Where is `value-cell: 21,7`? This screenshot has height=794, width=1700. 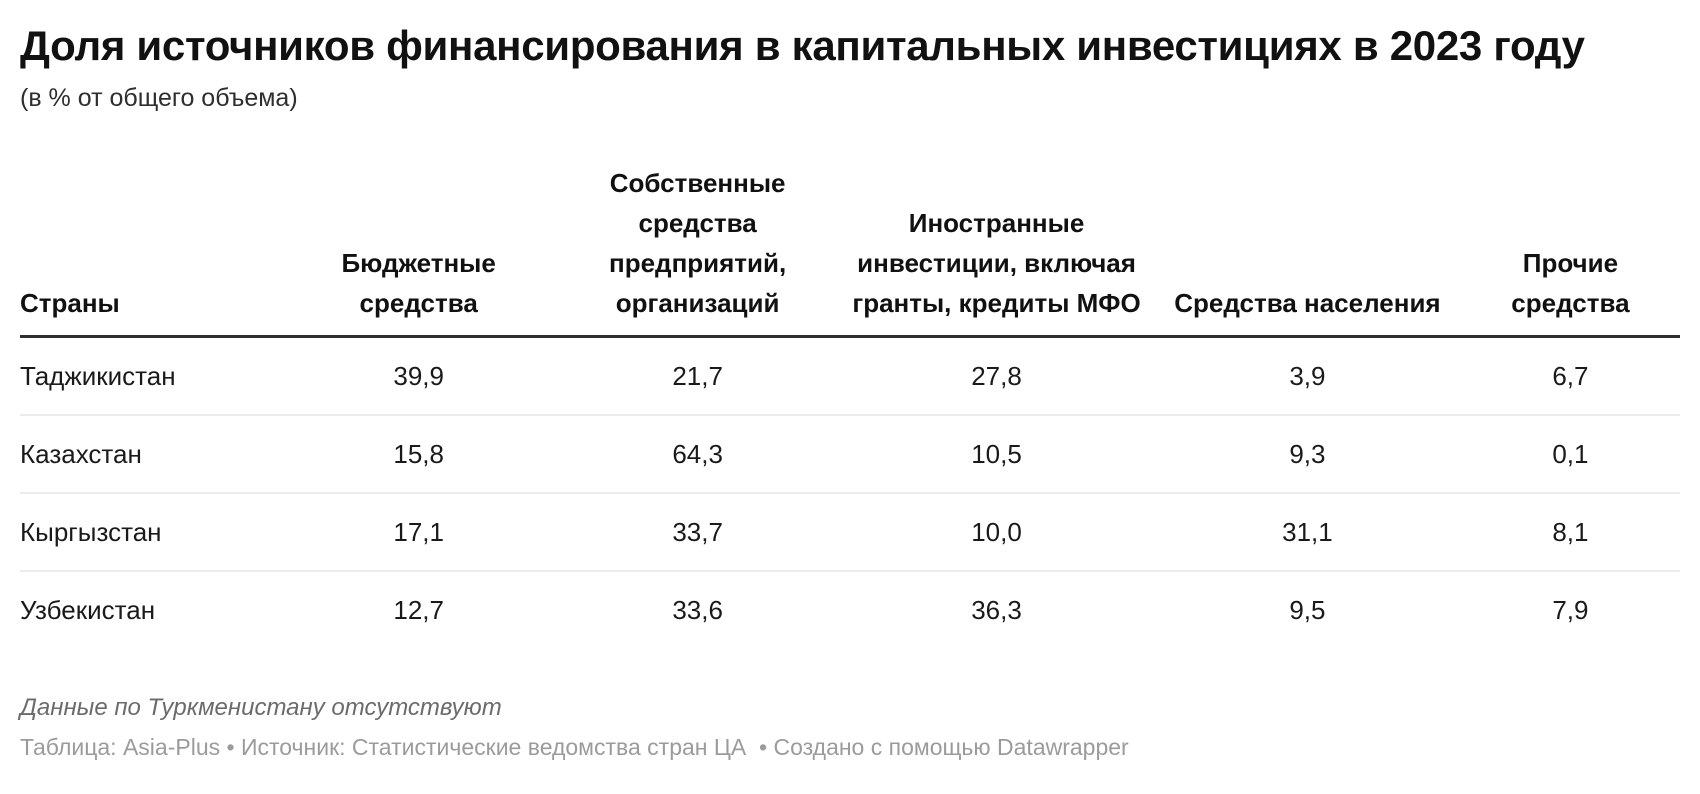
value-cell: 21,7 is located at coordinates (698, 376).